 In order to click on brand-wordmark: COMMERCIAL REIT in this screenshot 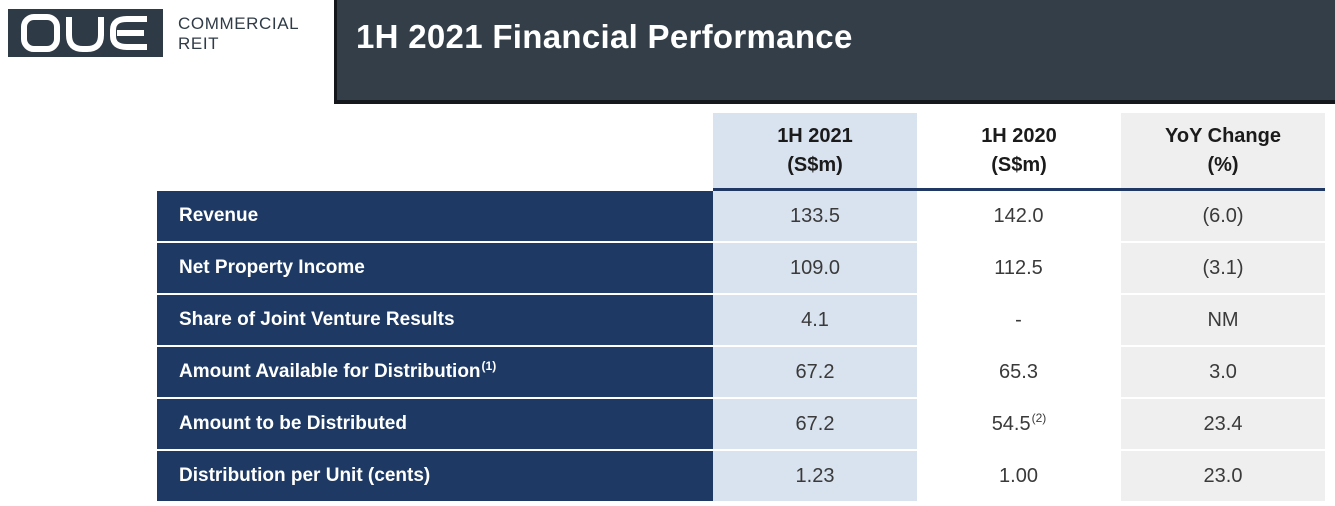, I will do `click(238, 34)`.